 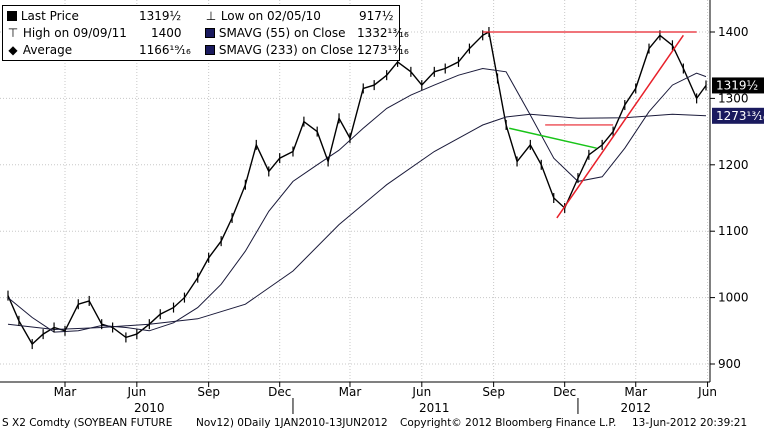 What do you see at coordinates (211, 16) in the screenshot?
I see `low-marker-icon: ⊥` at bounding box center [211, 16].